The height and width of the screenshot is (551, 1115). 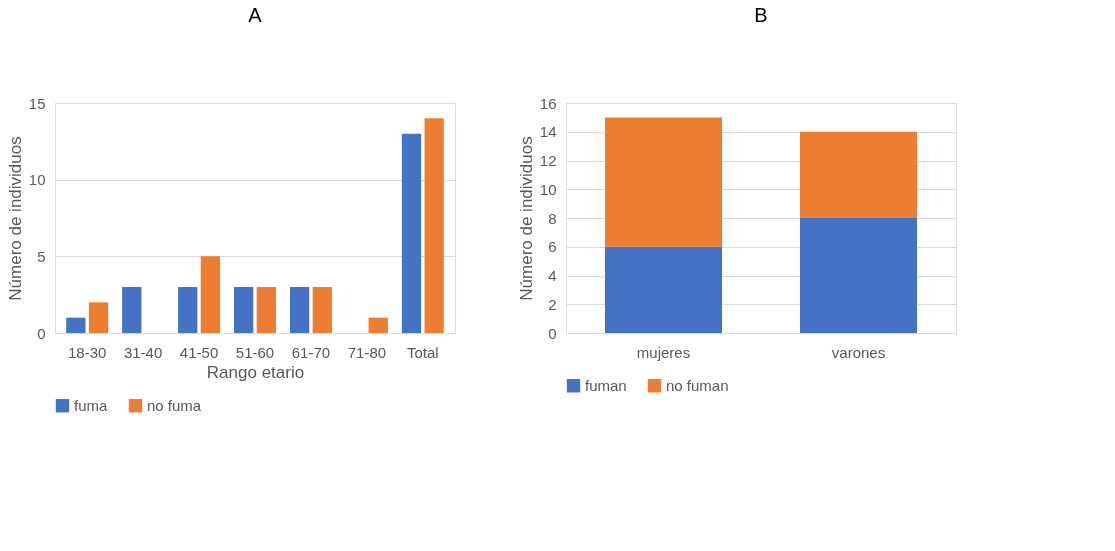 What do you see at coordinates (422, 352) in the screenshot?
I see `x-tick-label: Total` at bounding box center [422, 352].